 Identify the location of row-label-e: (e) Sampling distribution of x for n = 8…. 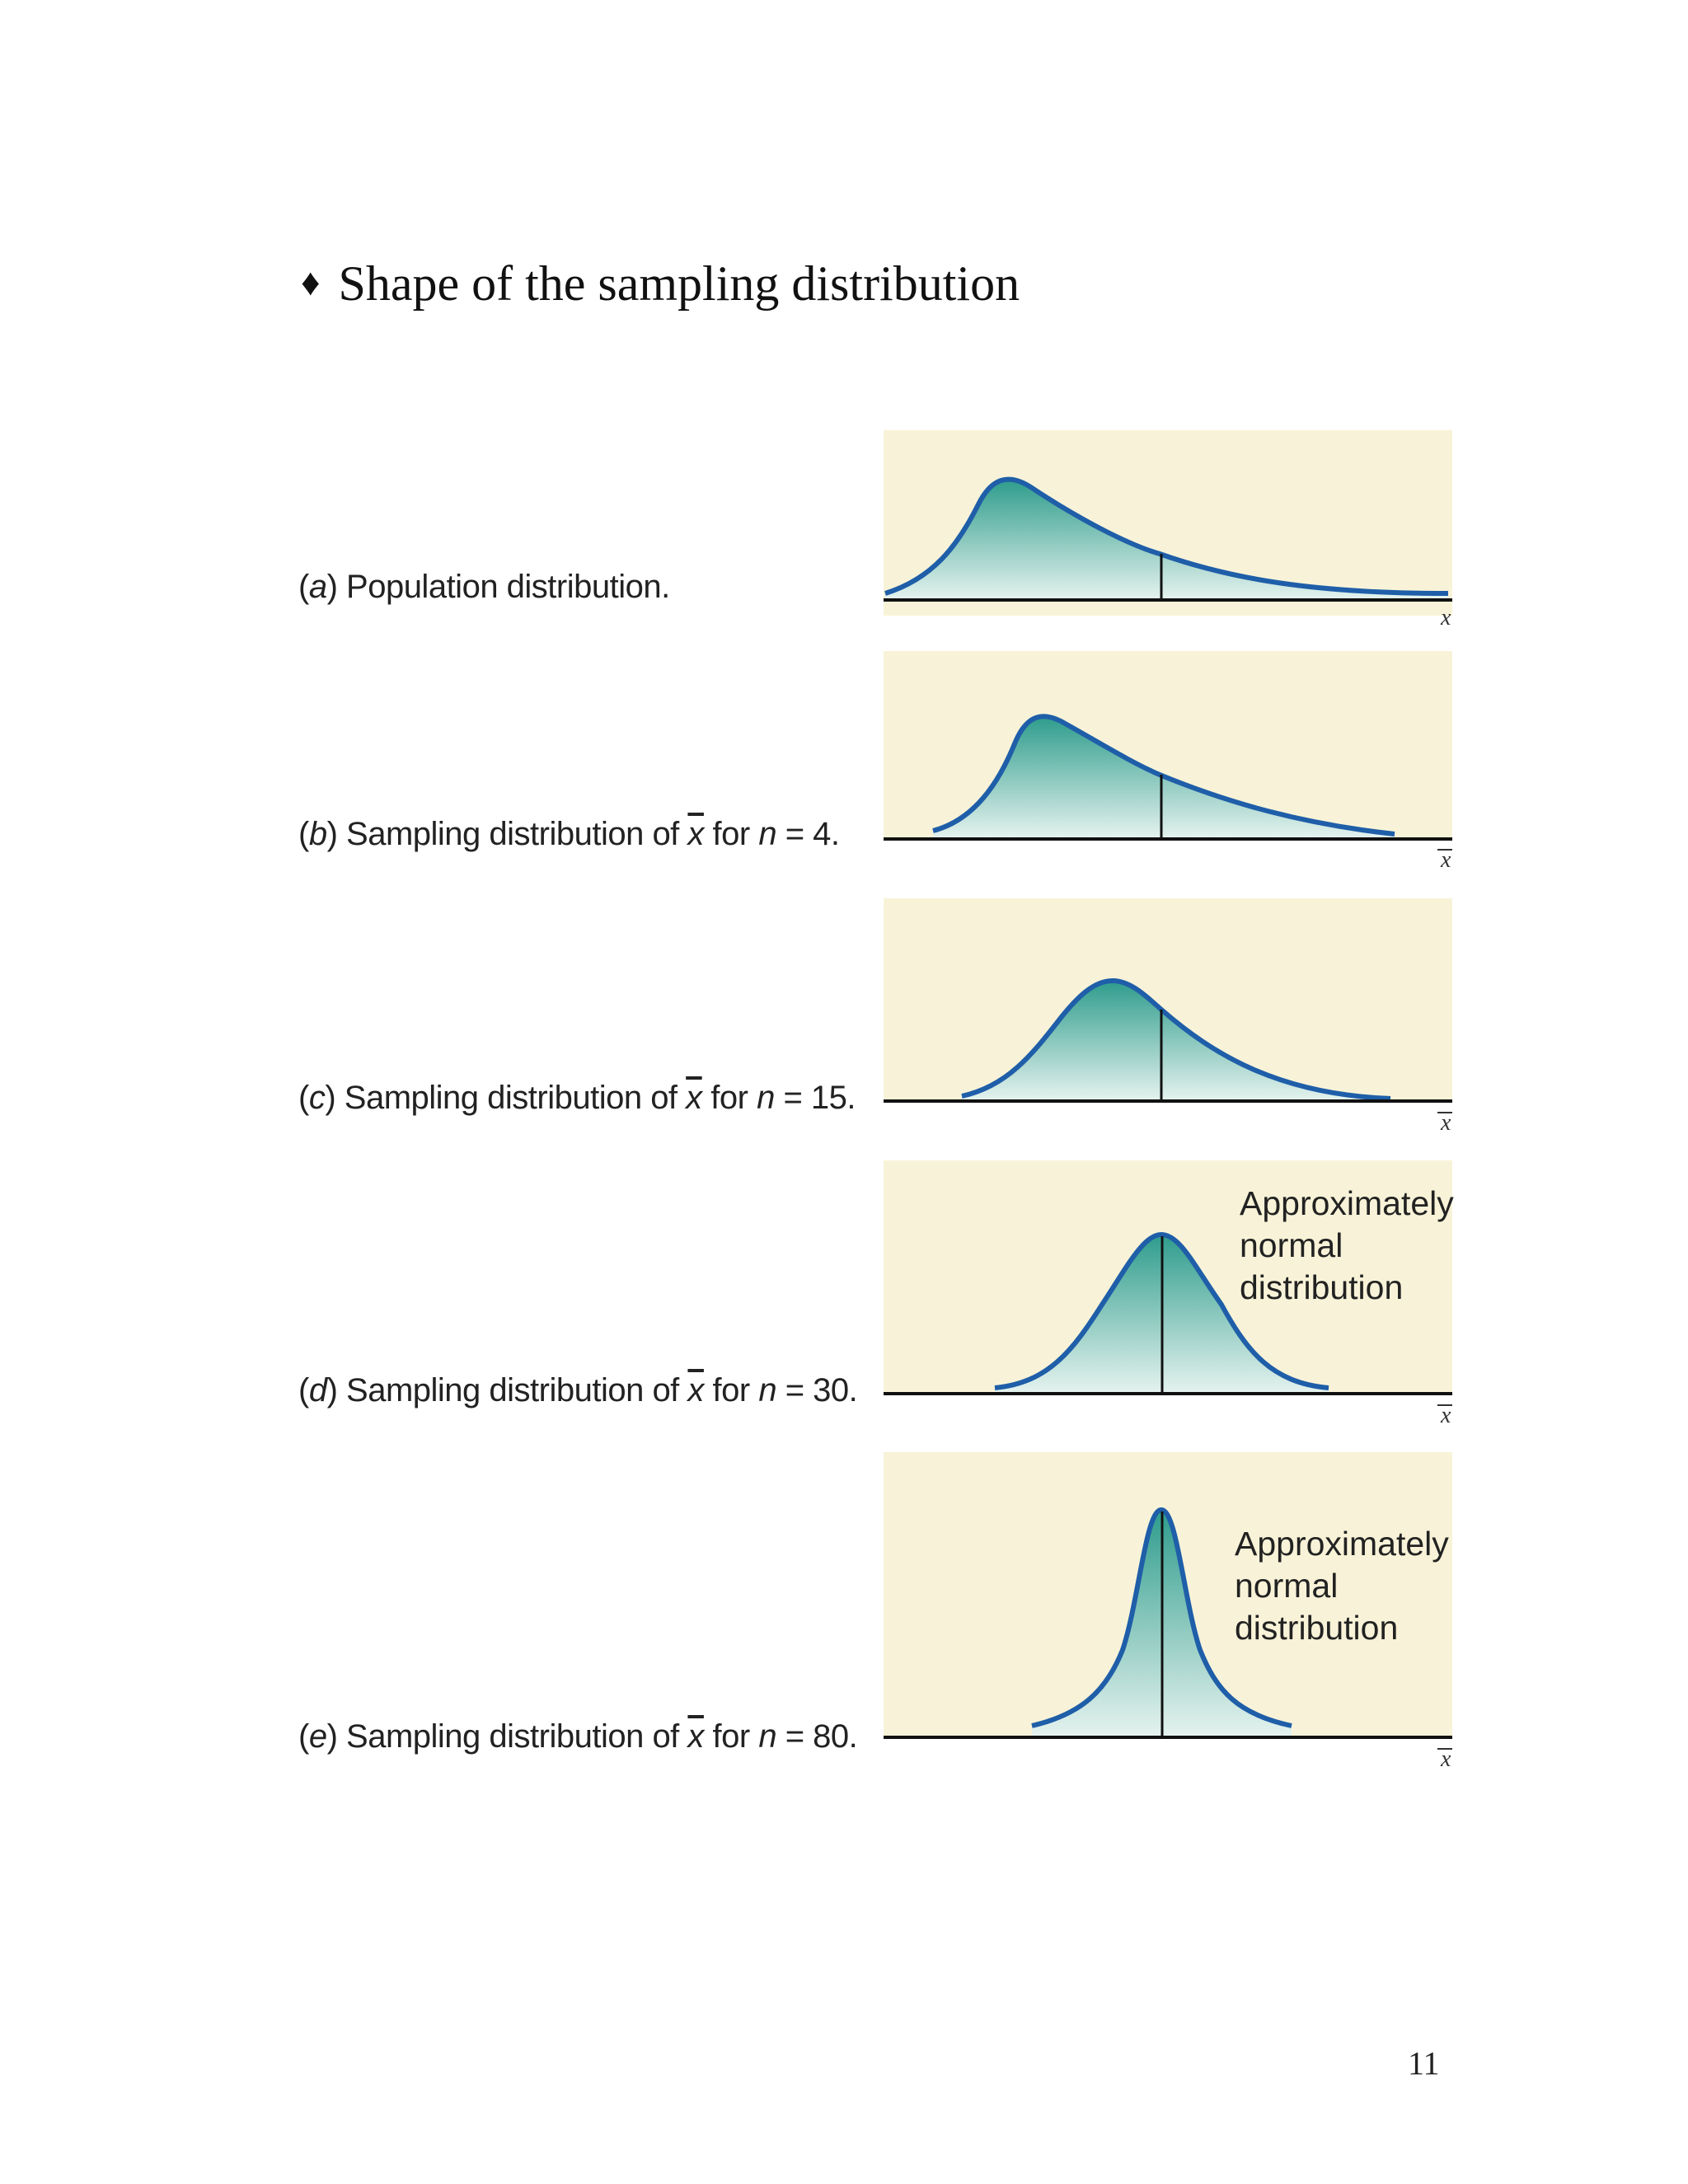
(578, 1736).